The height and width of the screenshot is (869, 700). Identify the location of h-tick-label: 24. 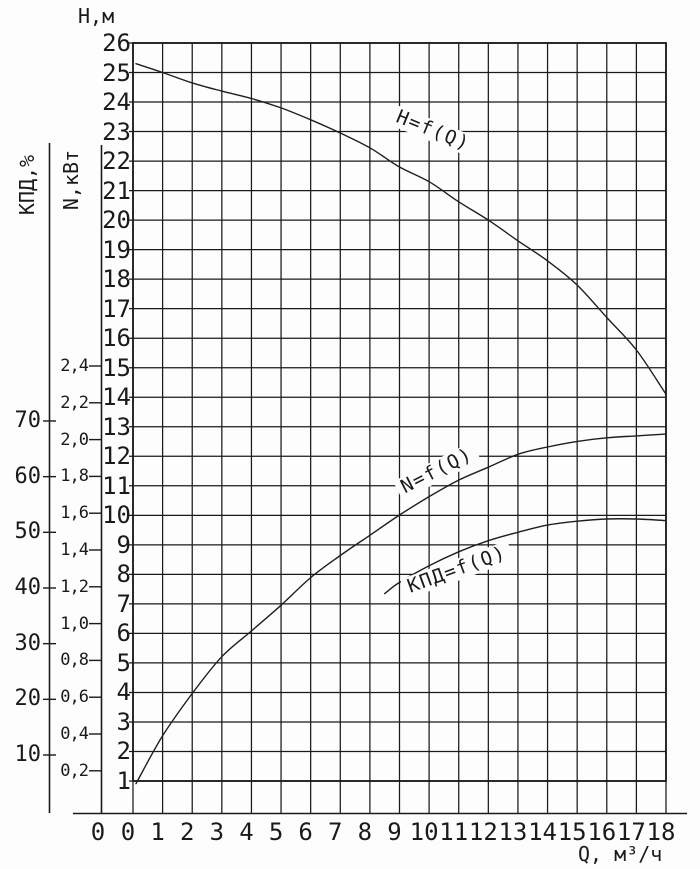
(116, 102).